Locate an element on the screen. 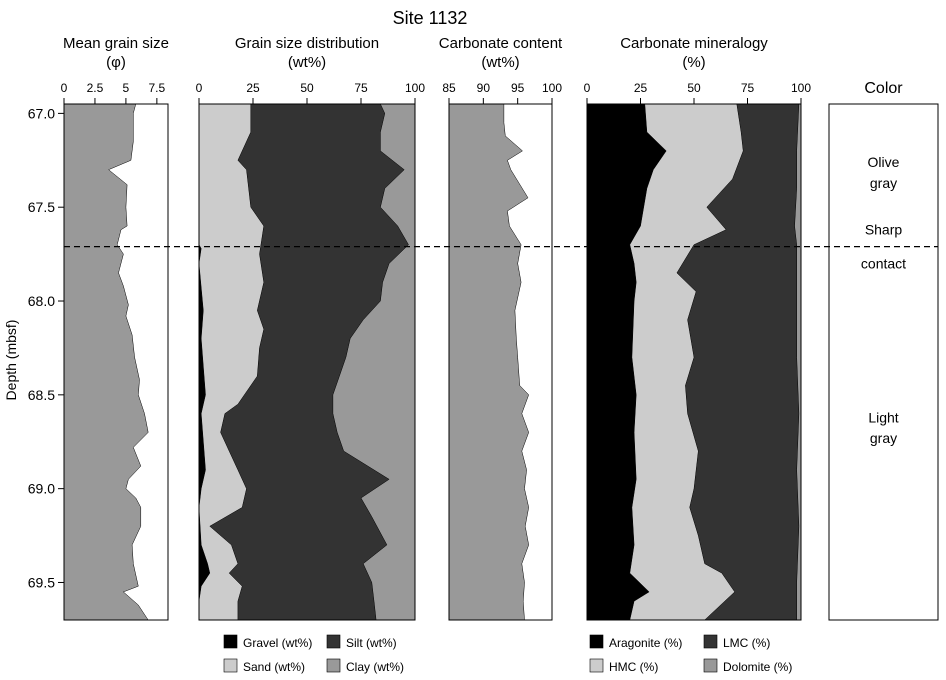  legend-lmc-swatch is located at coordinates (710, 641).